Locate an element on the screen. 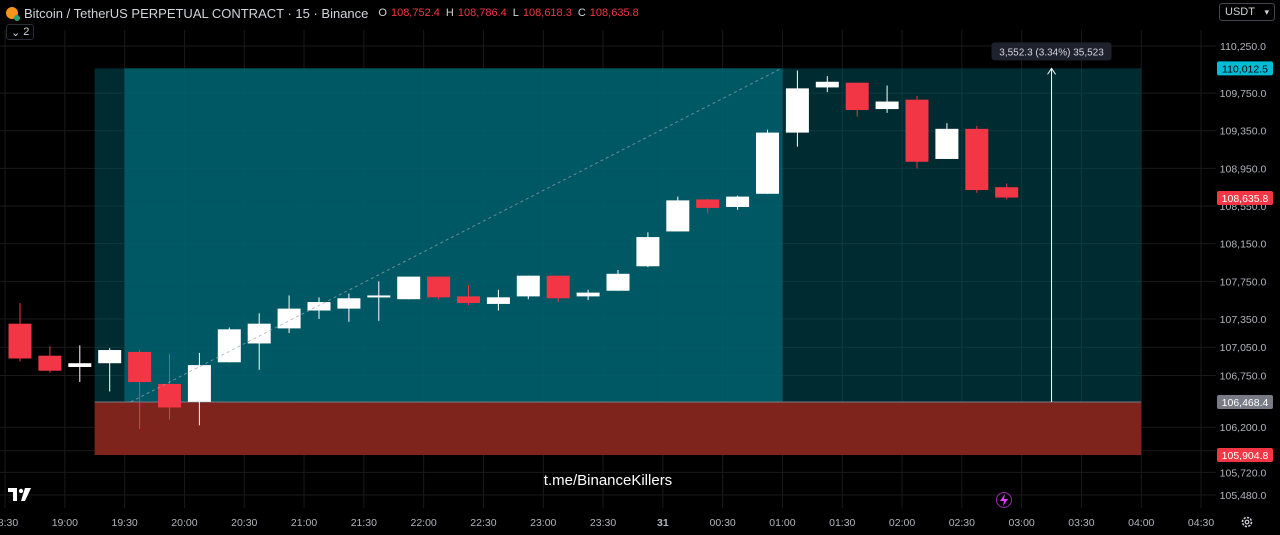 This screenshot has width=1280, height=535. time-tick-label: 22:00 is located at coordinates (424, 523).